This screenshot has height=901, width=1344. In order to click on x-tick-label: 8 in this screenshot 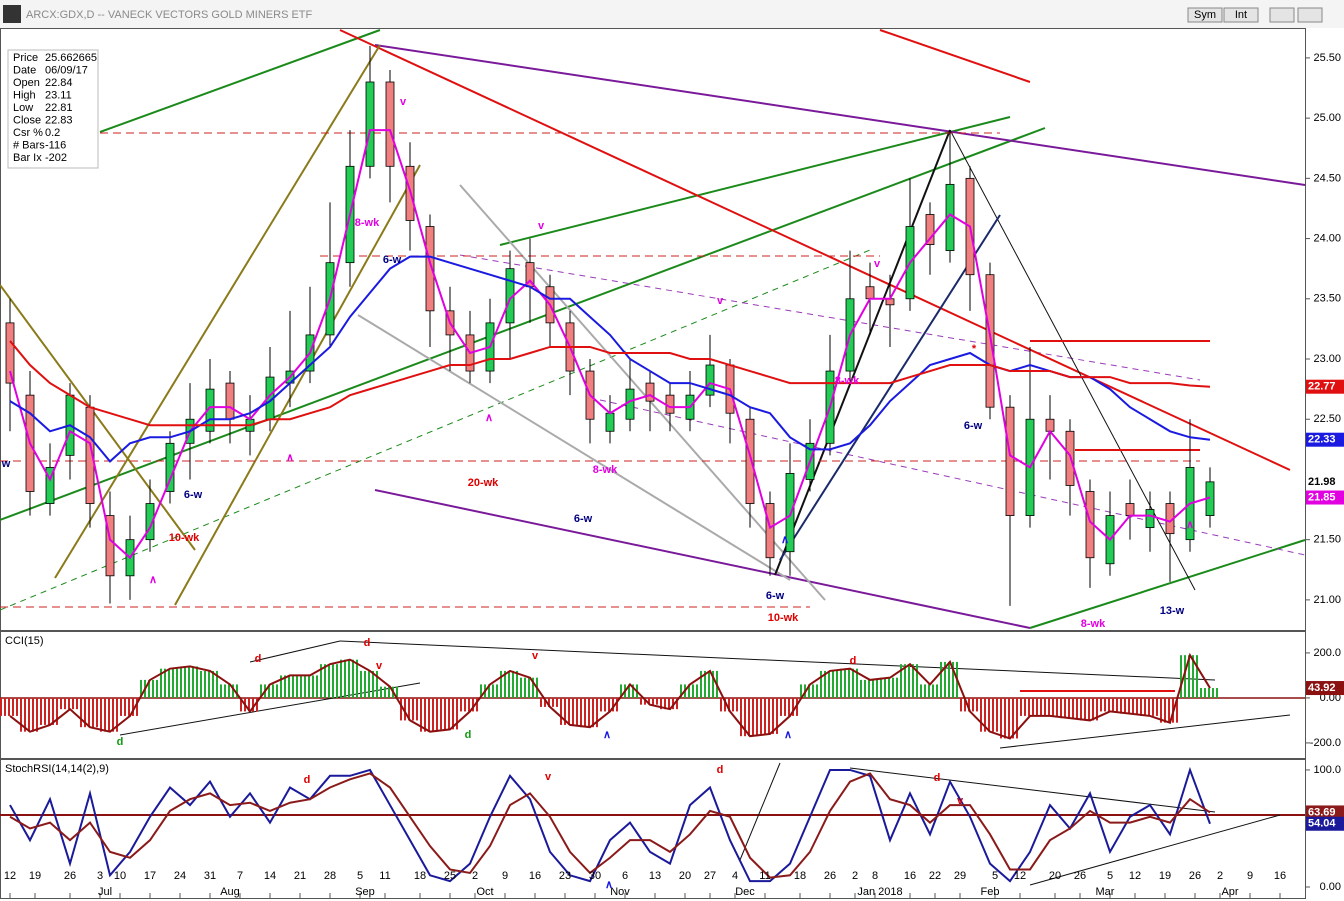, I will do `click(875, 876)`.